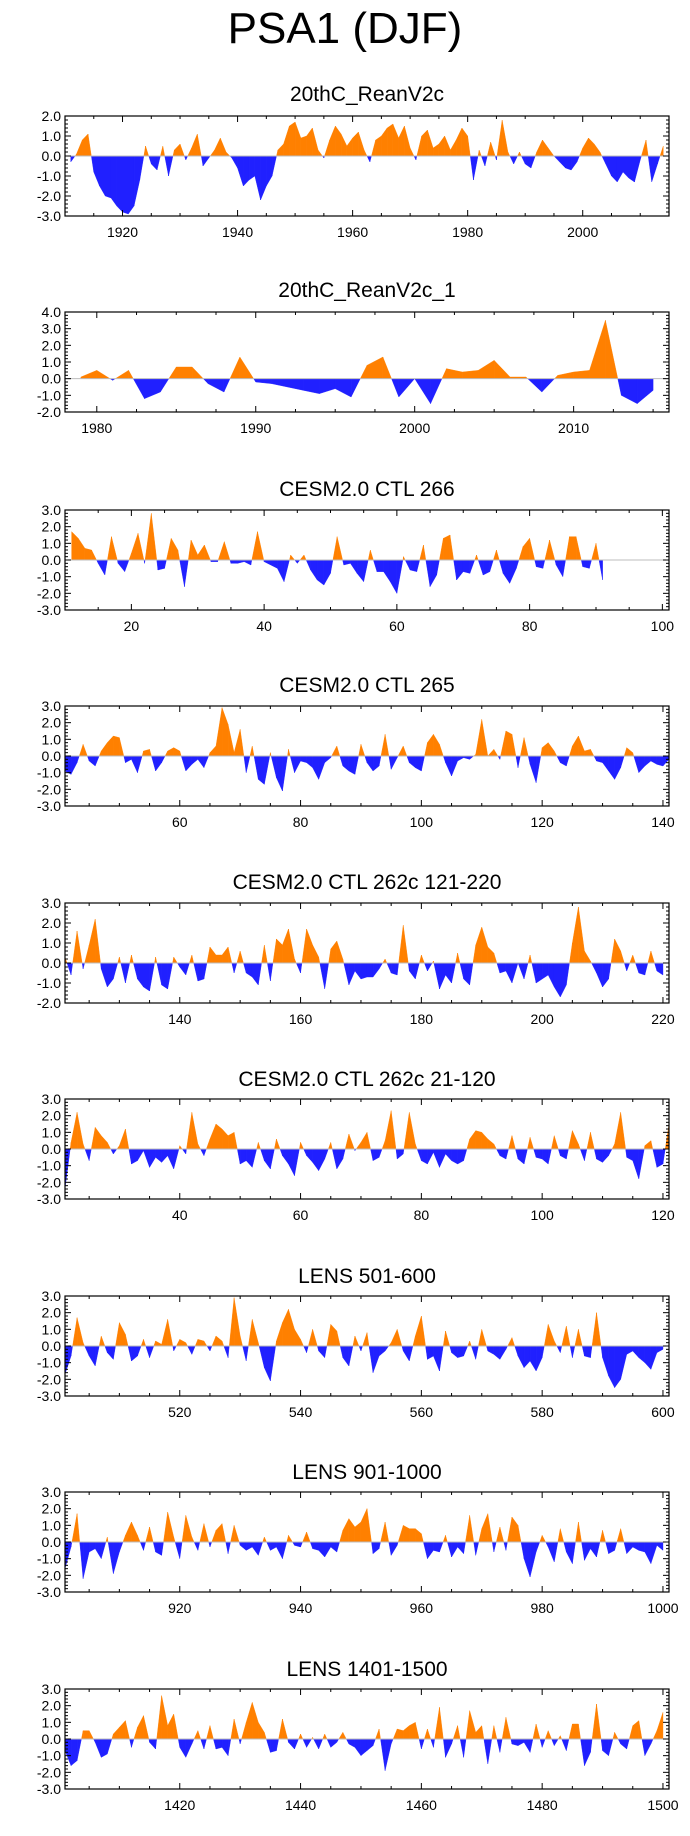  I want to click on y-tick-label: 2.0, so click(52, 1706).